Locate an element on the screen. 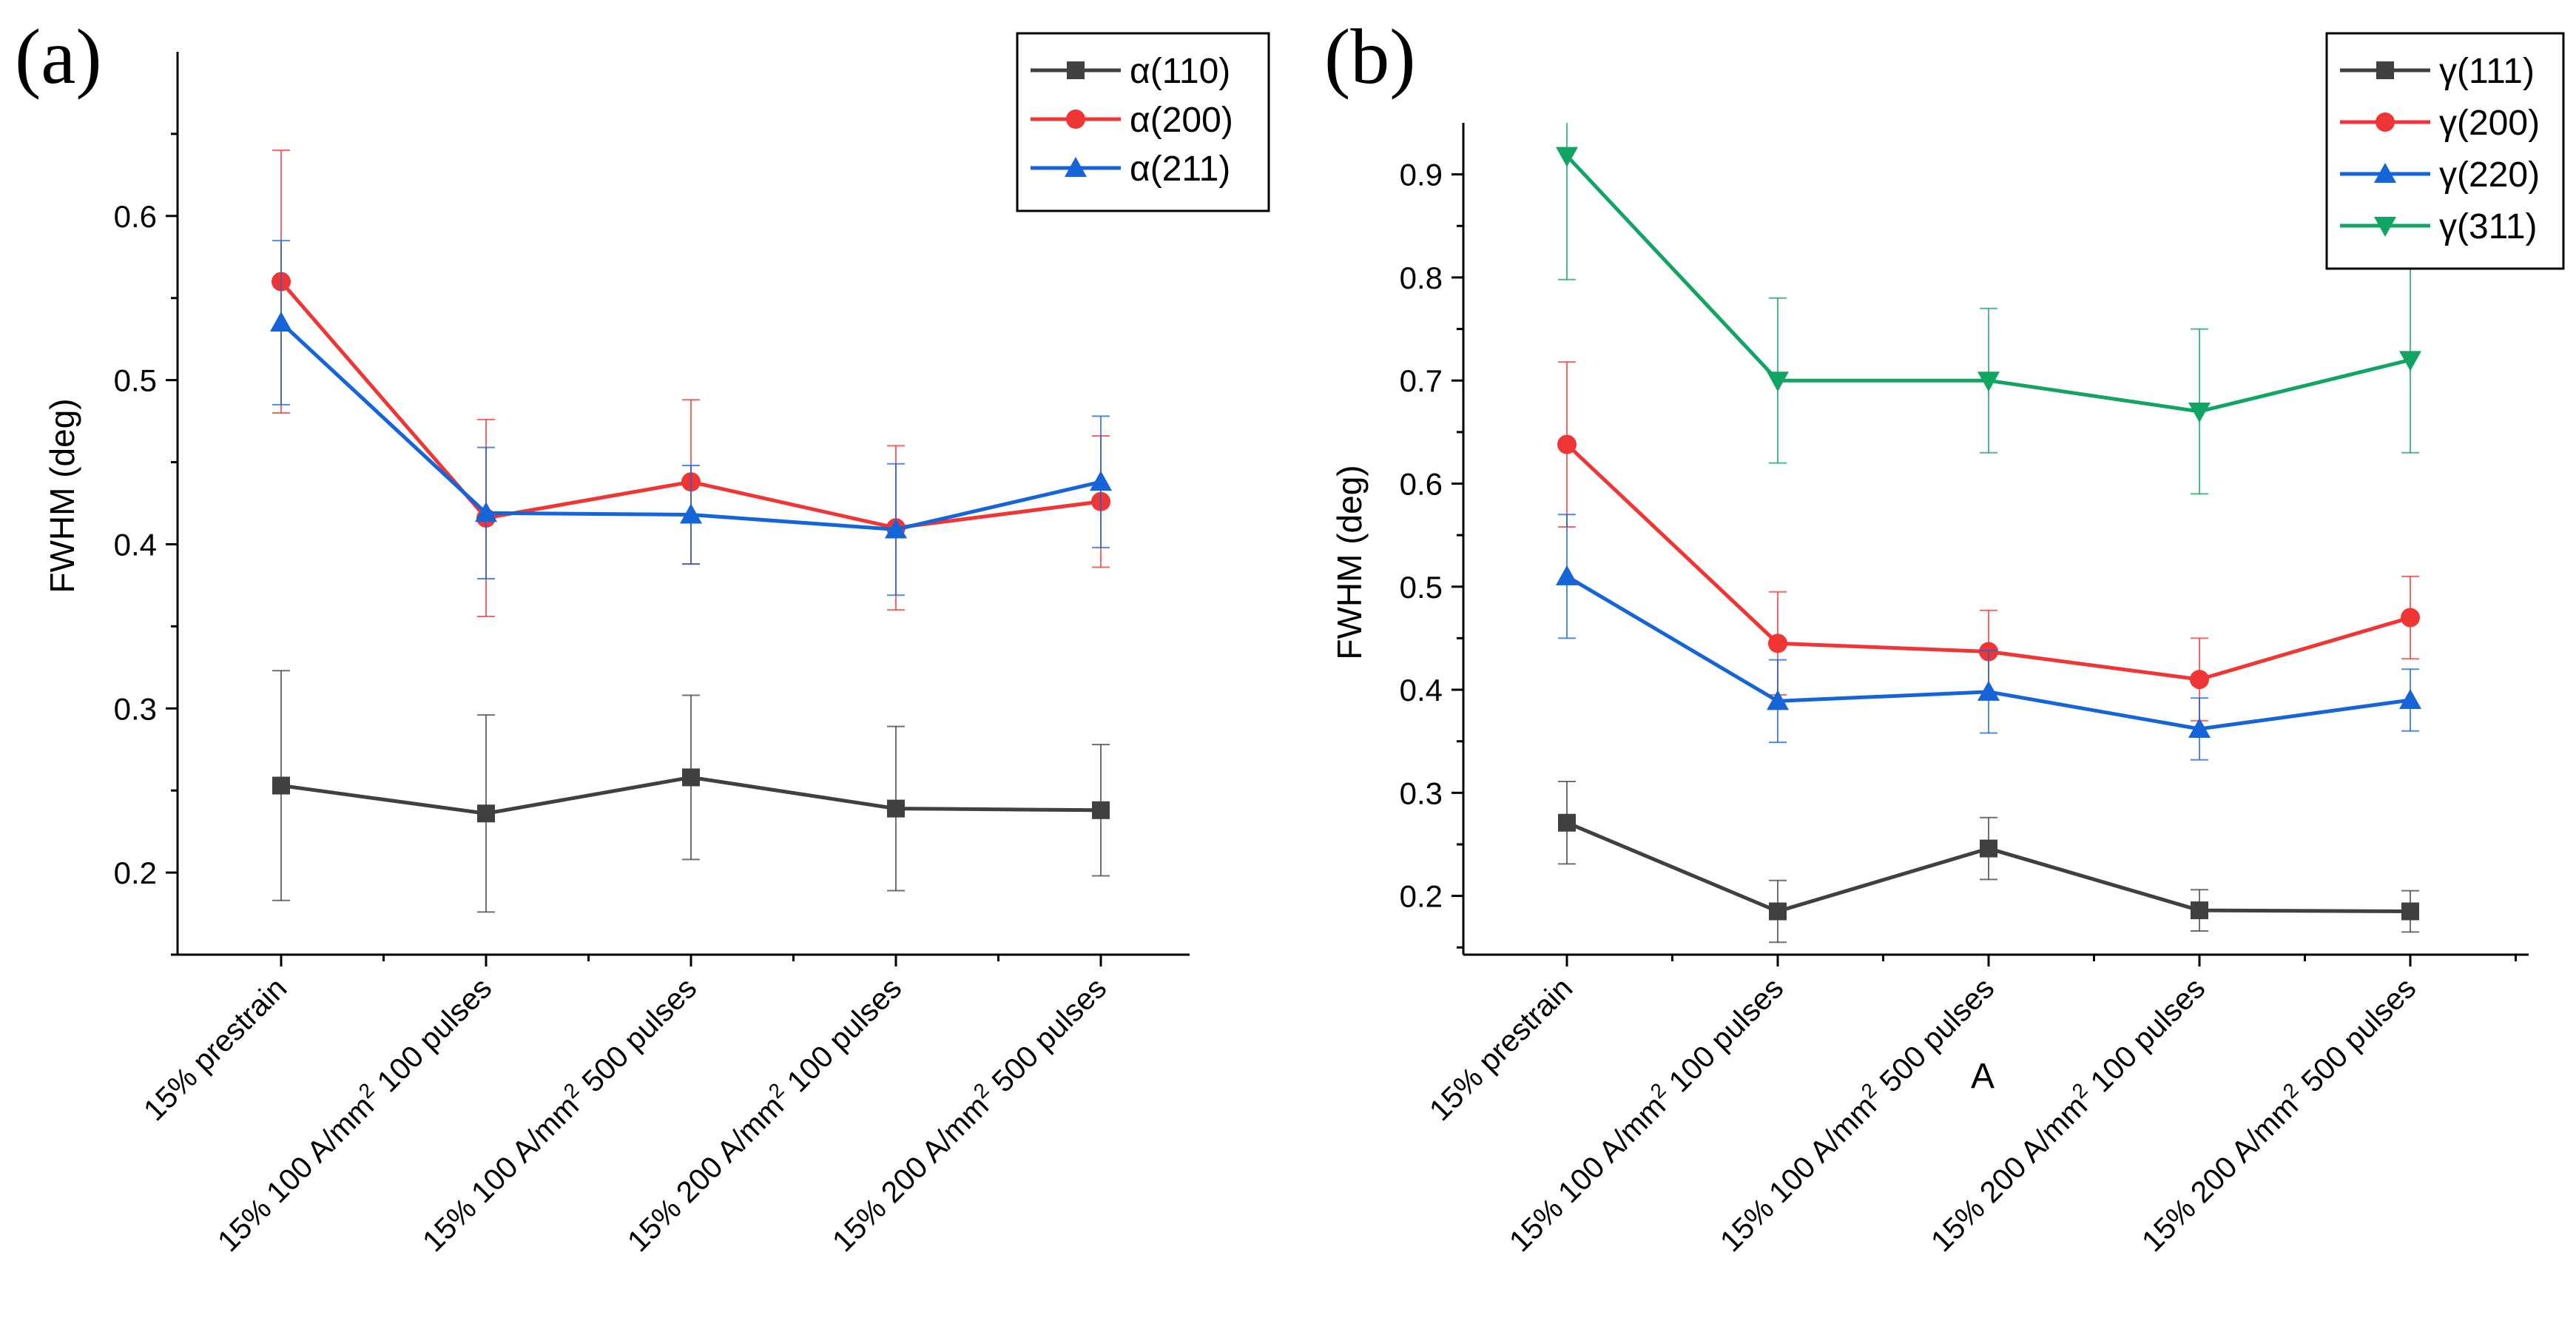 This screenshot has width=2576, height=1338. x-axis-title: A is located at coordinates (1983, 1076).